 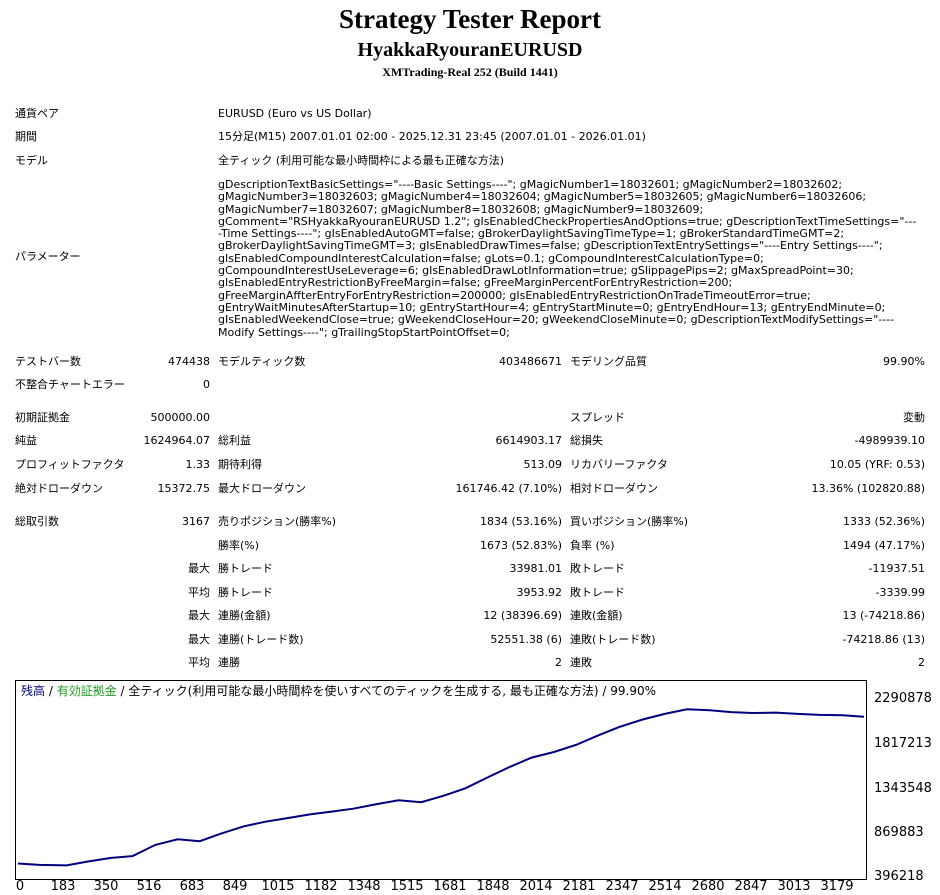 I want to click on server-info: XMTrading-Real 252 (Build 1441), so click(x=470, y=72).